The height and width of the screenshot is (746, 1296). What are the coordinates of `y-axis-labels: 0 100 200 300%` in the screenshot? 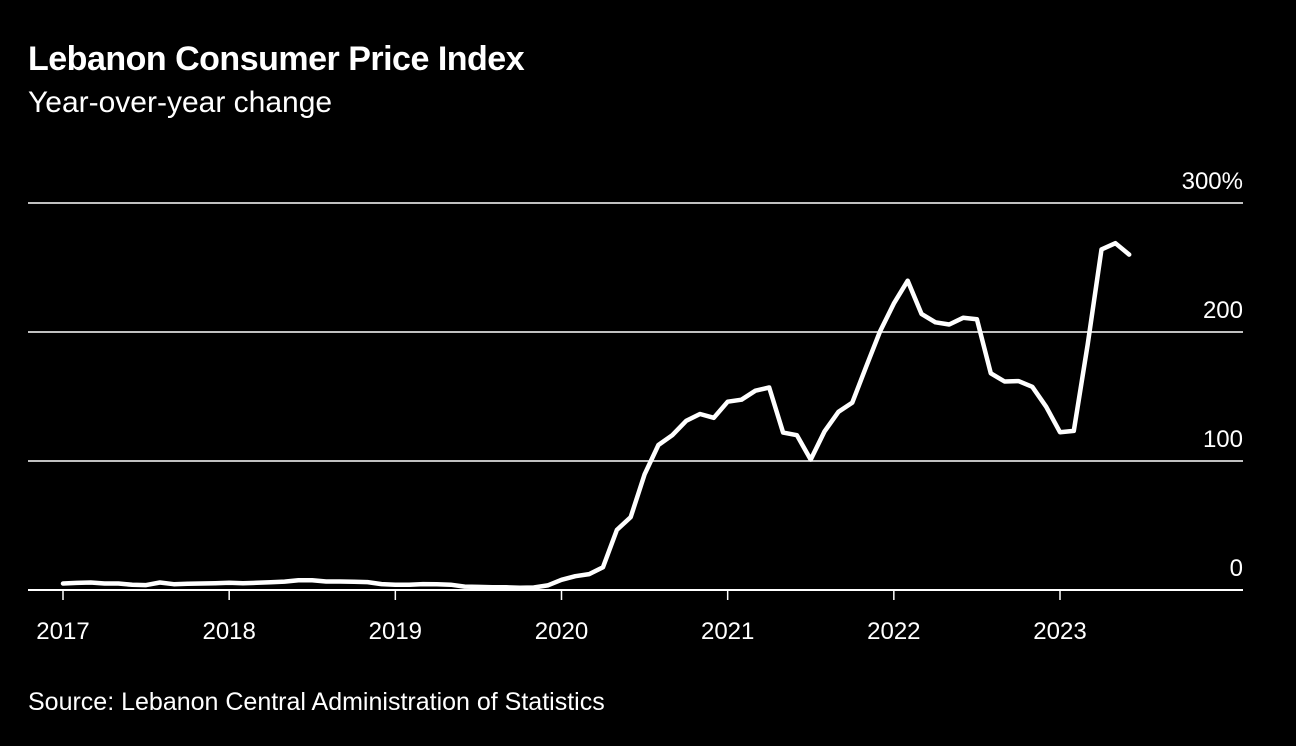 It's located at (1212, 375).